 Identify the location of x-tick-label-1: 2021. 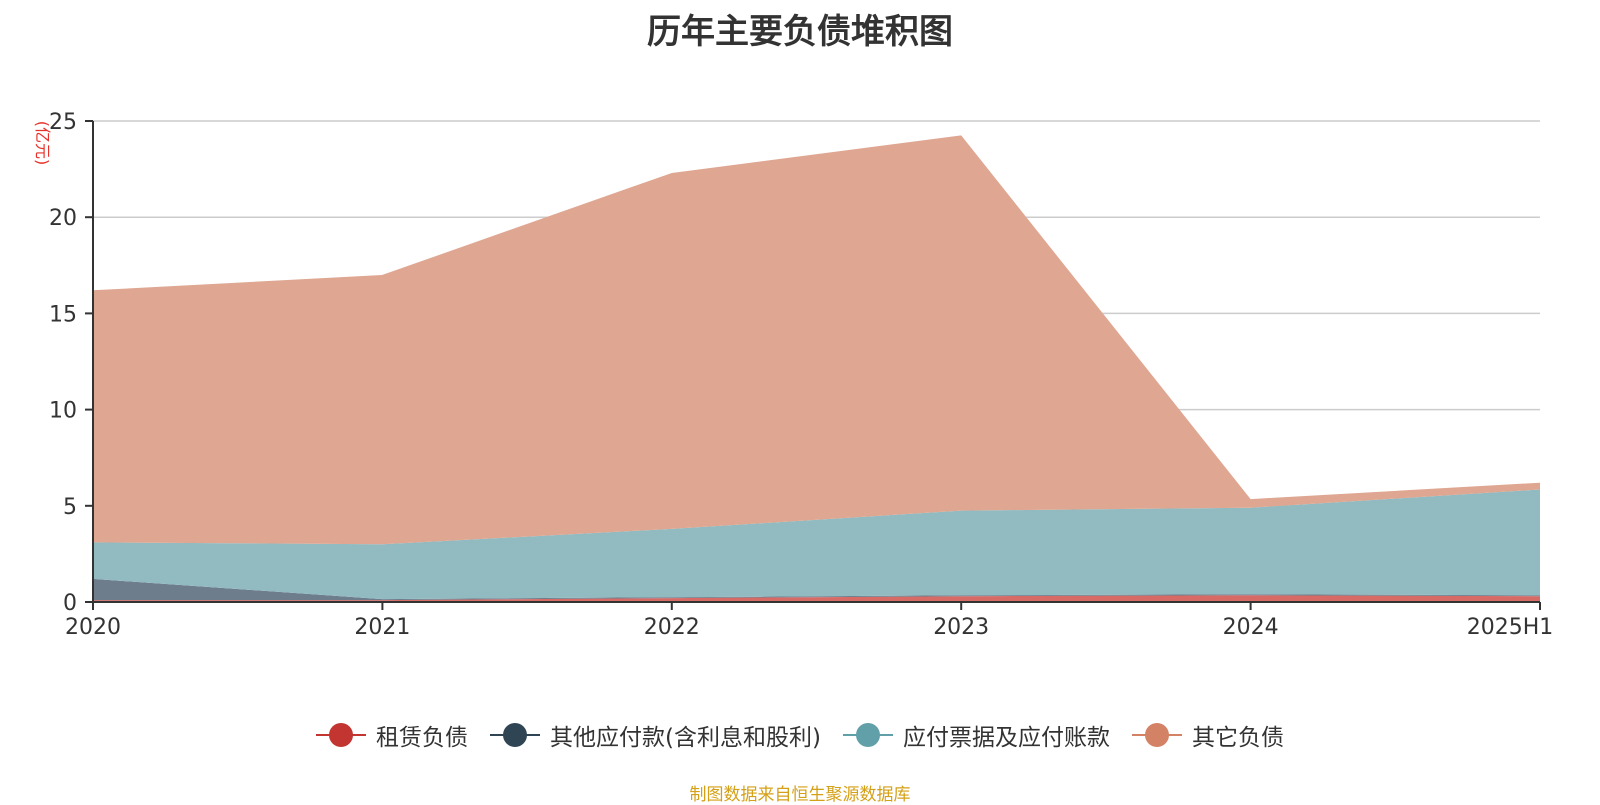
(382, 627).